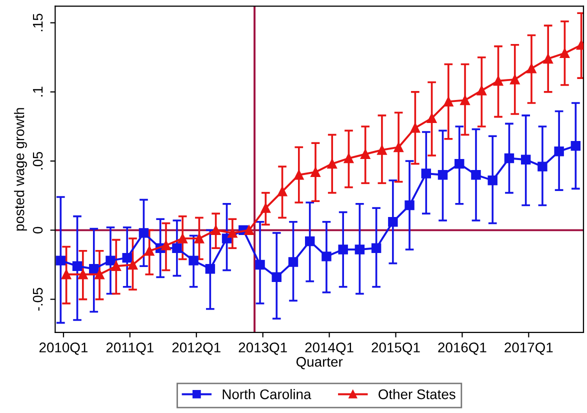 The image size is (587, 413). I want to click on legend-label: Other States, so click(417, 394).